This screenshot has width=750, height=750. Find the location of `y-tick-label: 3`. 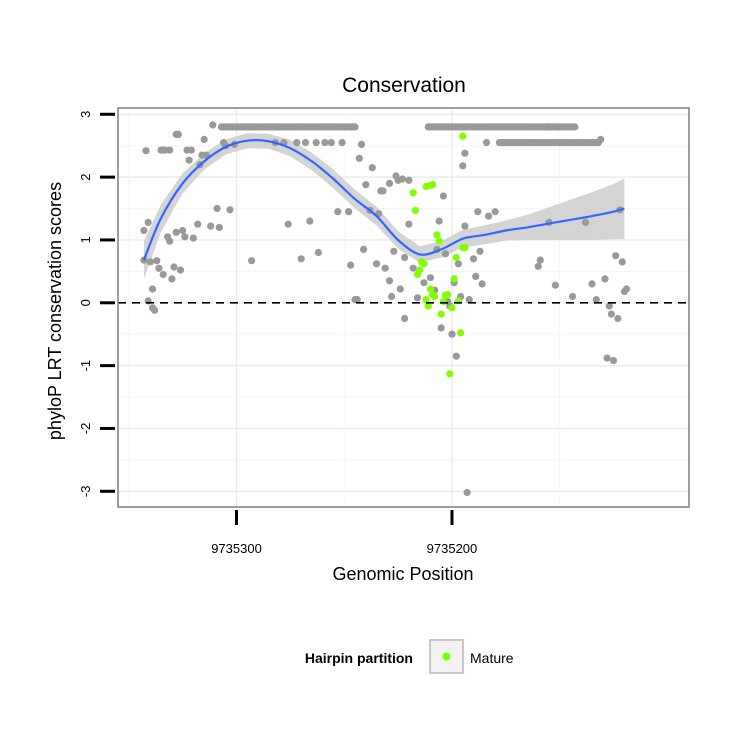

y-tick-label: 3 is located at coordinates (85, 114).